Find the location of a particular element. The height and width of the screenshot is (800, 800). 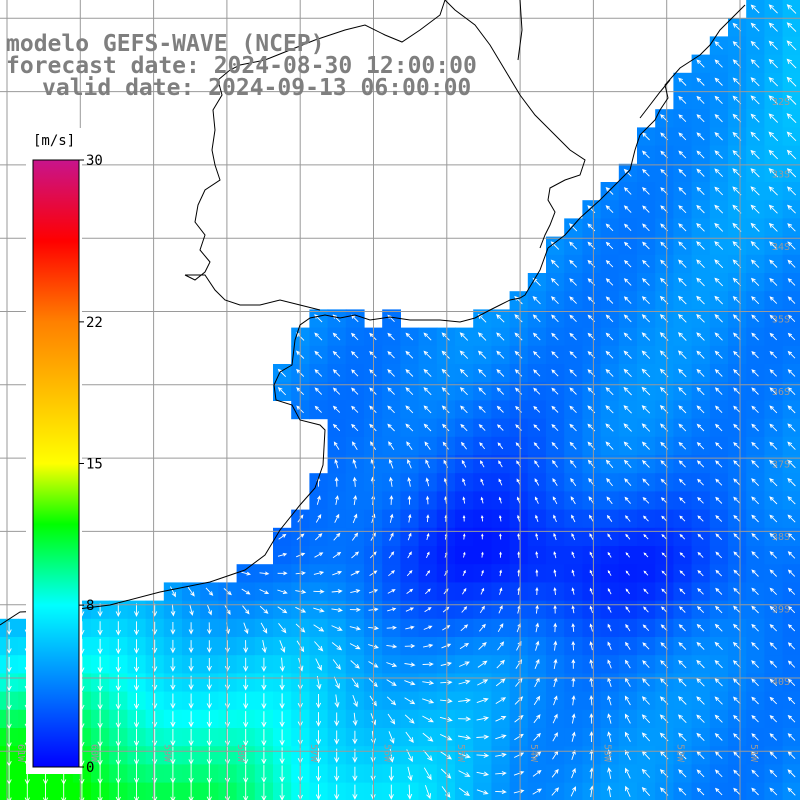

longitude-label: 60W is located at coordinates (93, 753).